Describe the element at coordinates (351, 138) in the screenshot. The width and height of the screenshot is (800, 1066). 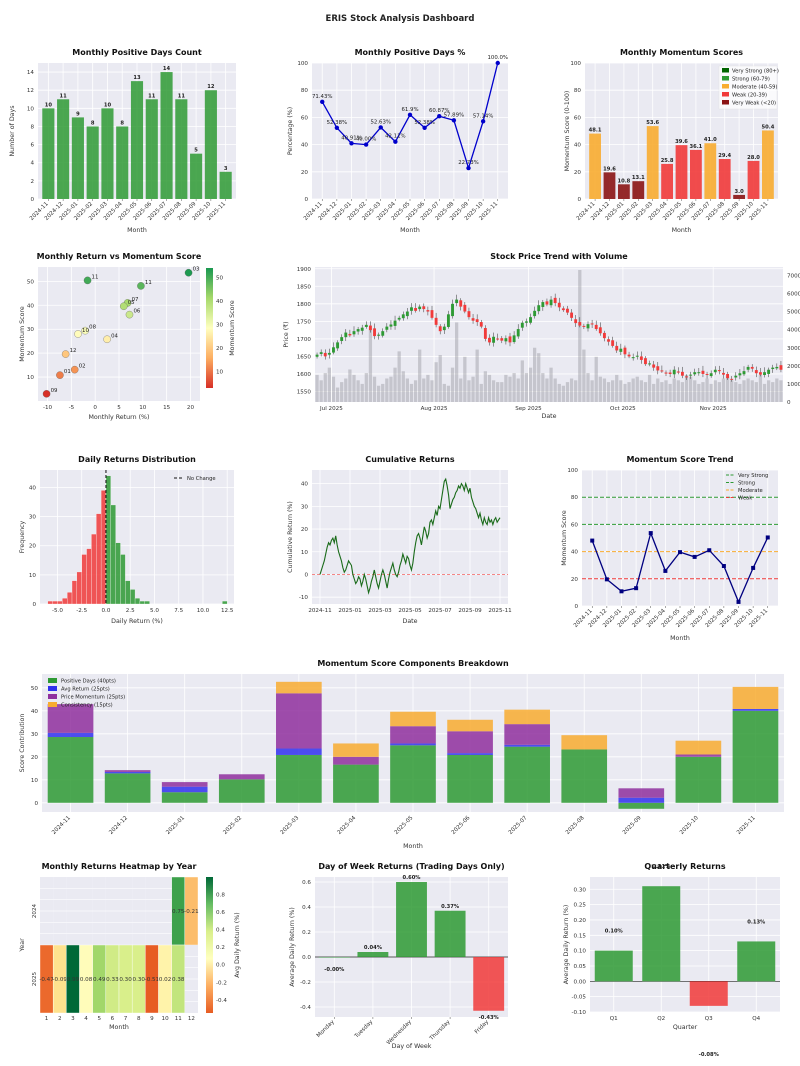
I see `data-label: 40.91%` at that location.